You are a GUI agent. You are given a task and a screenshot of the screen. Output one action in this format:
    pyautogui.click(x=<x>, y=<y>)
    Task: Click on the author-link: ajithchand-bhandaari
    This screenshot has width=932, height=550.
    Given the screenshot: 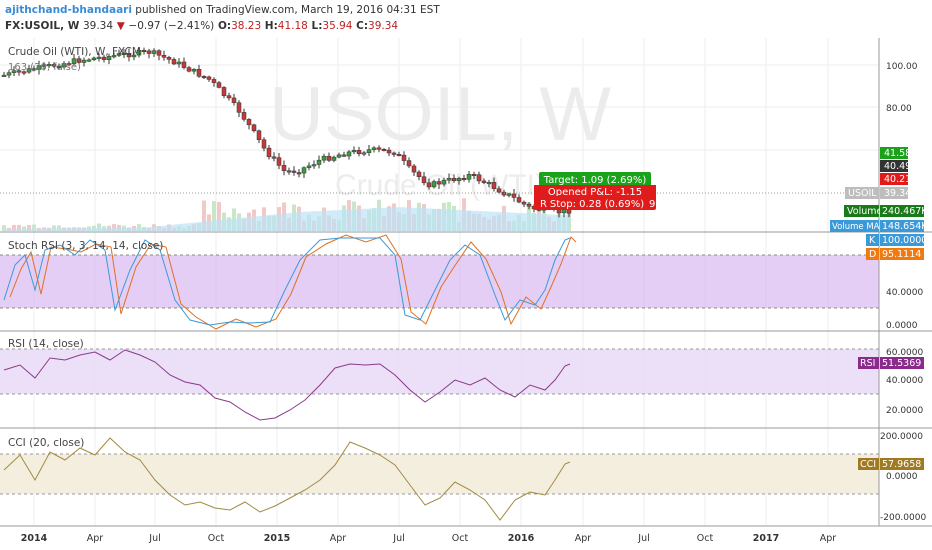 What is the action you would take?
    pyautogui.click(x=68, y=10)
    